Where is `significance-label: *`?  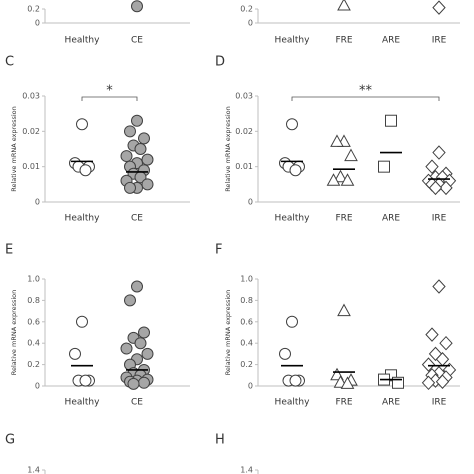
significance-label: * is located at coordinates (109, 91).